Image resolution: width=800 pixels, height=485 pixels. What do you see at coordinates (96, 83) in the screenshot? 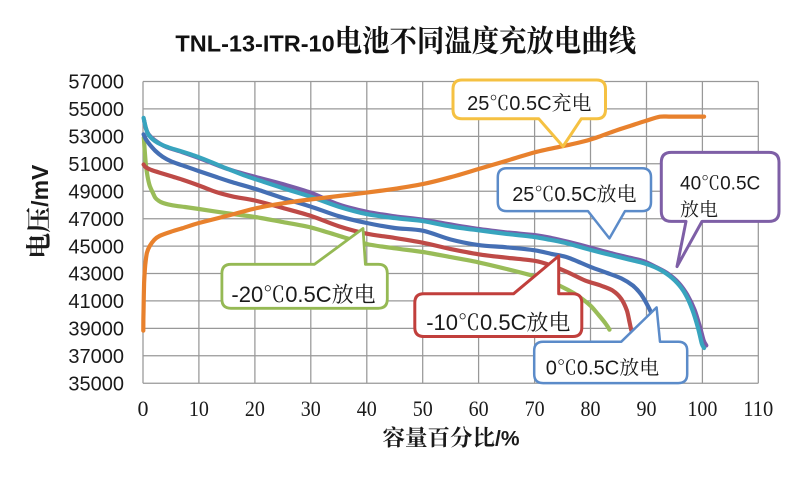
I see `svg-text: 57000` at bounding box center [96, 83].